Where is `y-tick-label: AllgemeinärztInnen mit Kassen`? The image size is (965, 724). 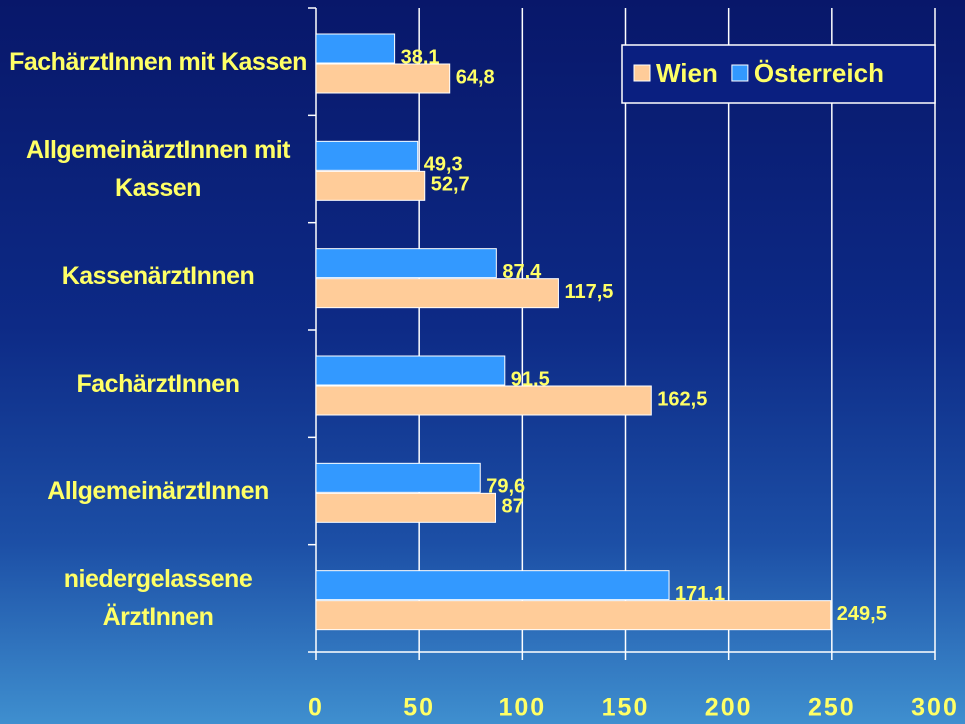 y-tick-label: AllgemeinärztInnen mit Kassen is located at coordinates (158, 169).